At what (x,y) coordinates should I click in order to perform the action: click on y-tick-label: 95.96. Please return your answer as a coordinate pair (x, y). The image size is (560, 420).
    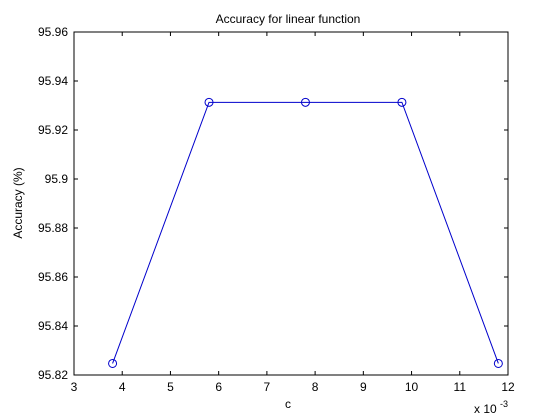
    Looking at the image, I should click on (53, 32).